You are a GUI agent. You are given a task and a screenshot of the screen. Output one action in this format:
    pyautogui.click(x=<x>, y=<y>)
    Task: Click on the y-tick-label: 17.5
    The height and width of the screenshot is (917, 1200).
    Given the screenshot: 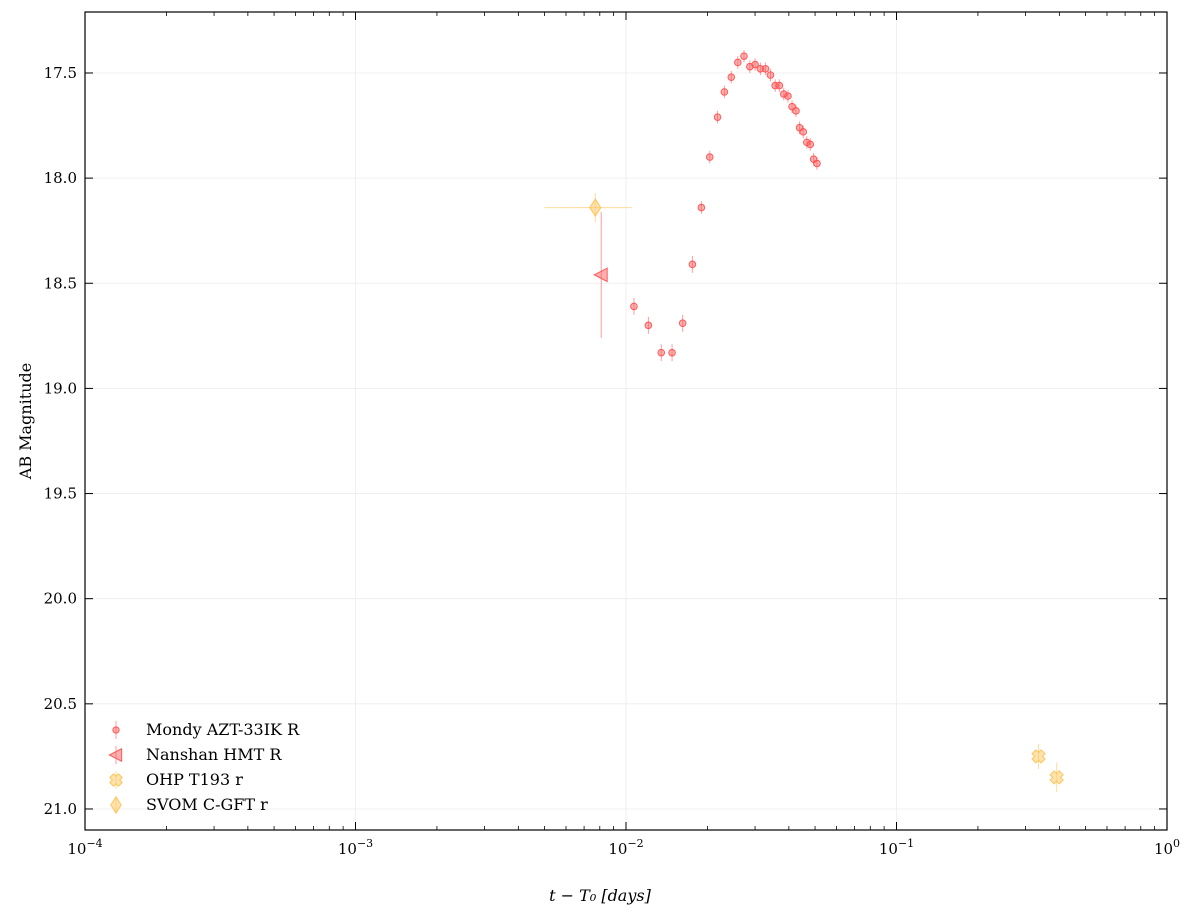 What is the action you would take?
    pyautogui.click(x=60, y=73)
    